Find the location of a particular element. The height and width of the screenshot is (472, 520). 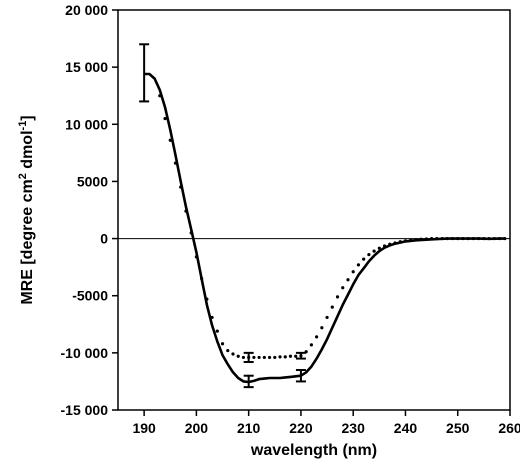

y-axis-label-sup2: -1 is located at coordinates (23, 126).